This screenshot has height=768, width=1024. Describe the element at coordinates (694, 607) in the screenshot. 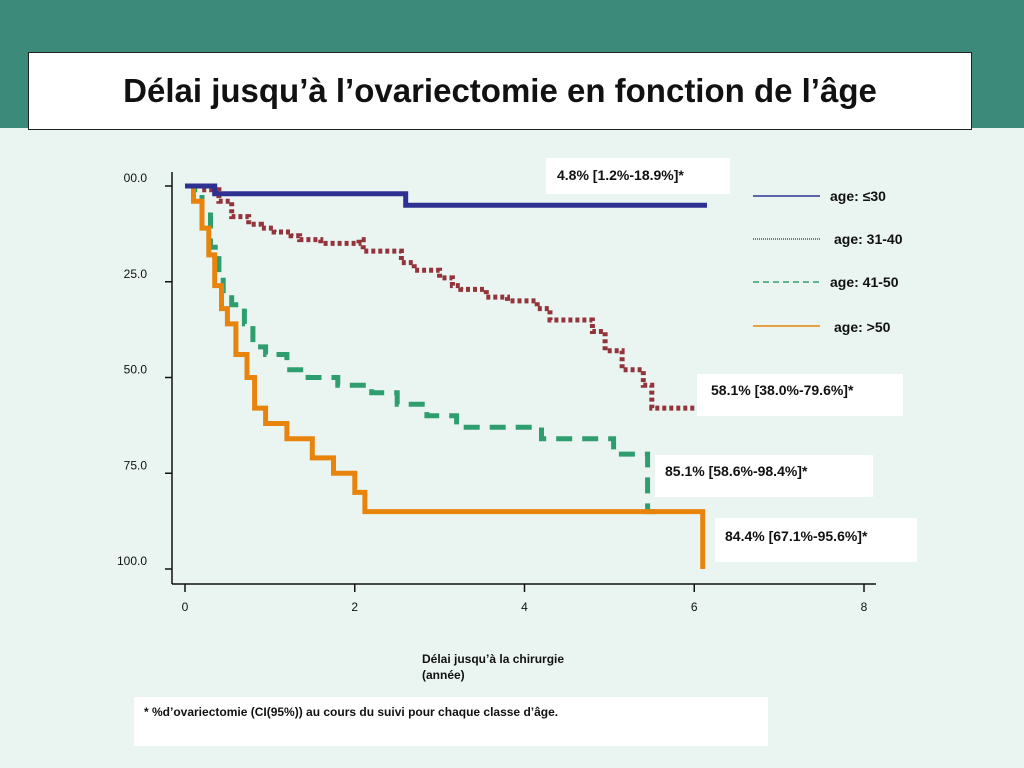

I see `x-tick-label: 6` at that location.